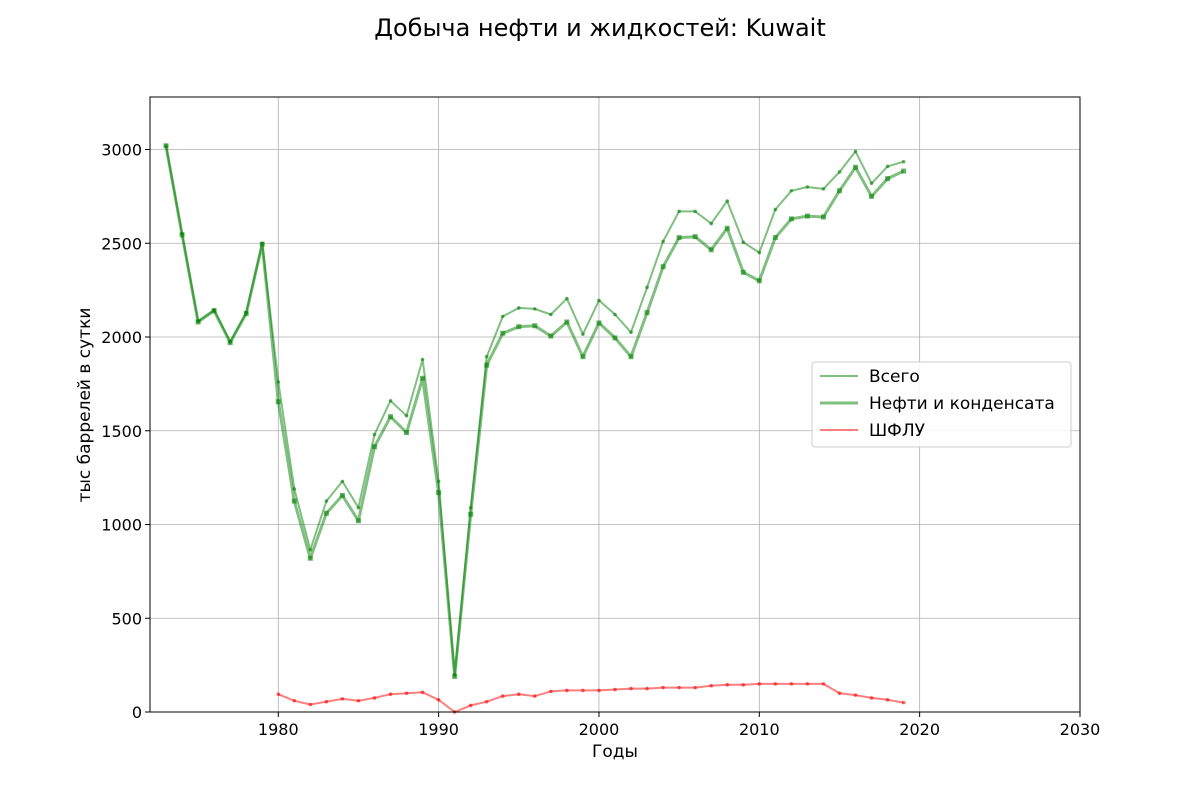 This screenshot has width=1200, height=800. I want to click on y-tick-label: 1000, so click(121, 525).